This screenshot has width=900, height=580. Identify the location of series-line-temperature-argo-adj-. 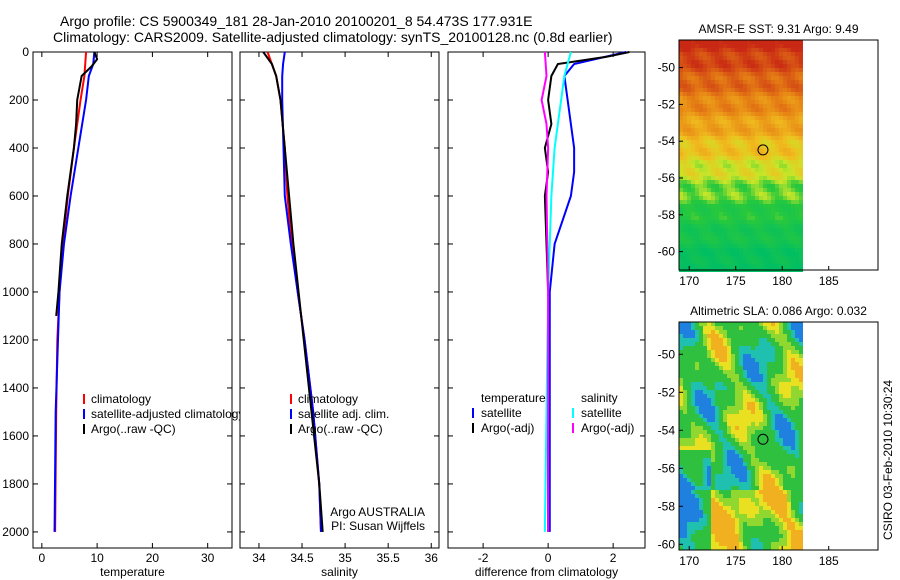
(586, 291).